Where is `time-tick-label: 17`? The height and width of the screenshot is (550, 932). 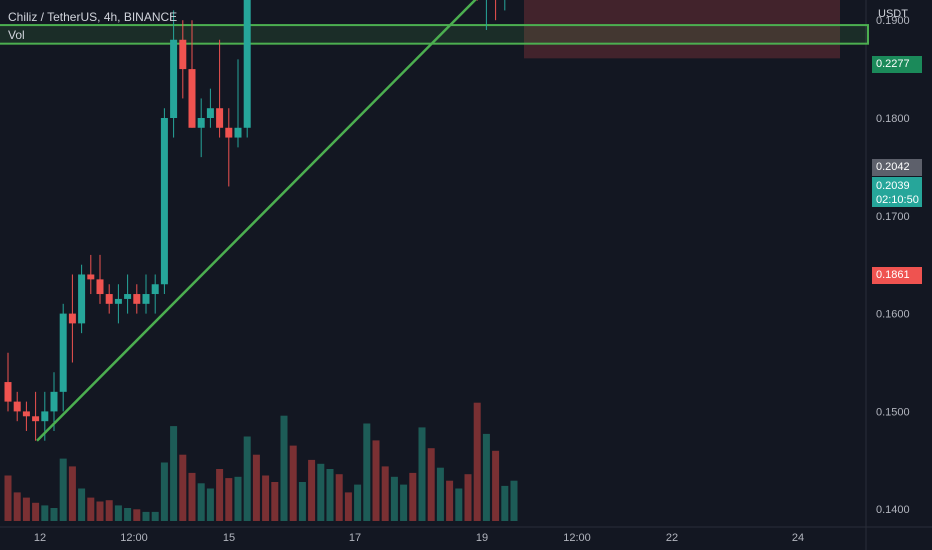
time-tick-label: 17 is located at coordinates (355, 538).